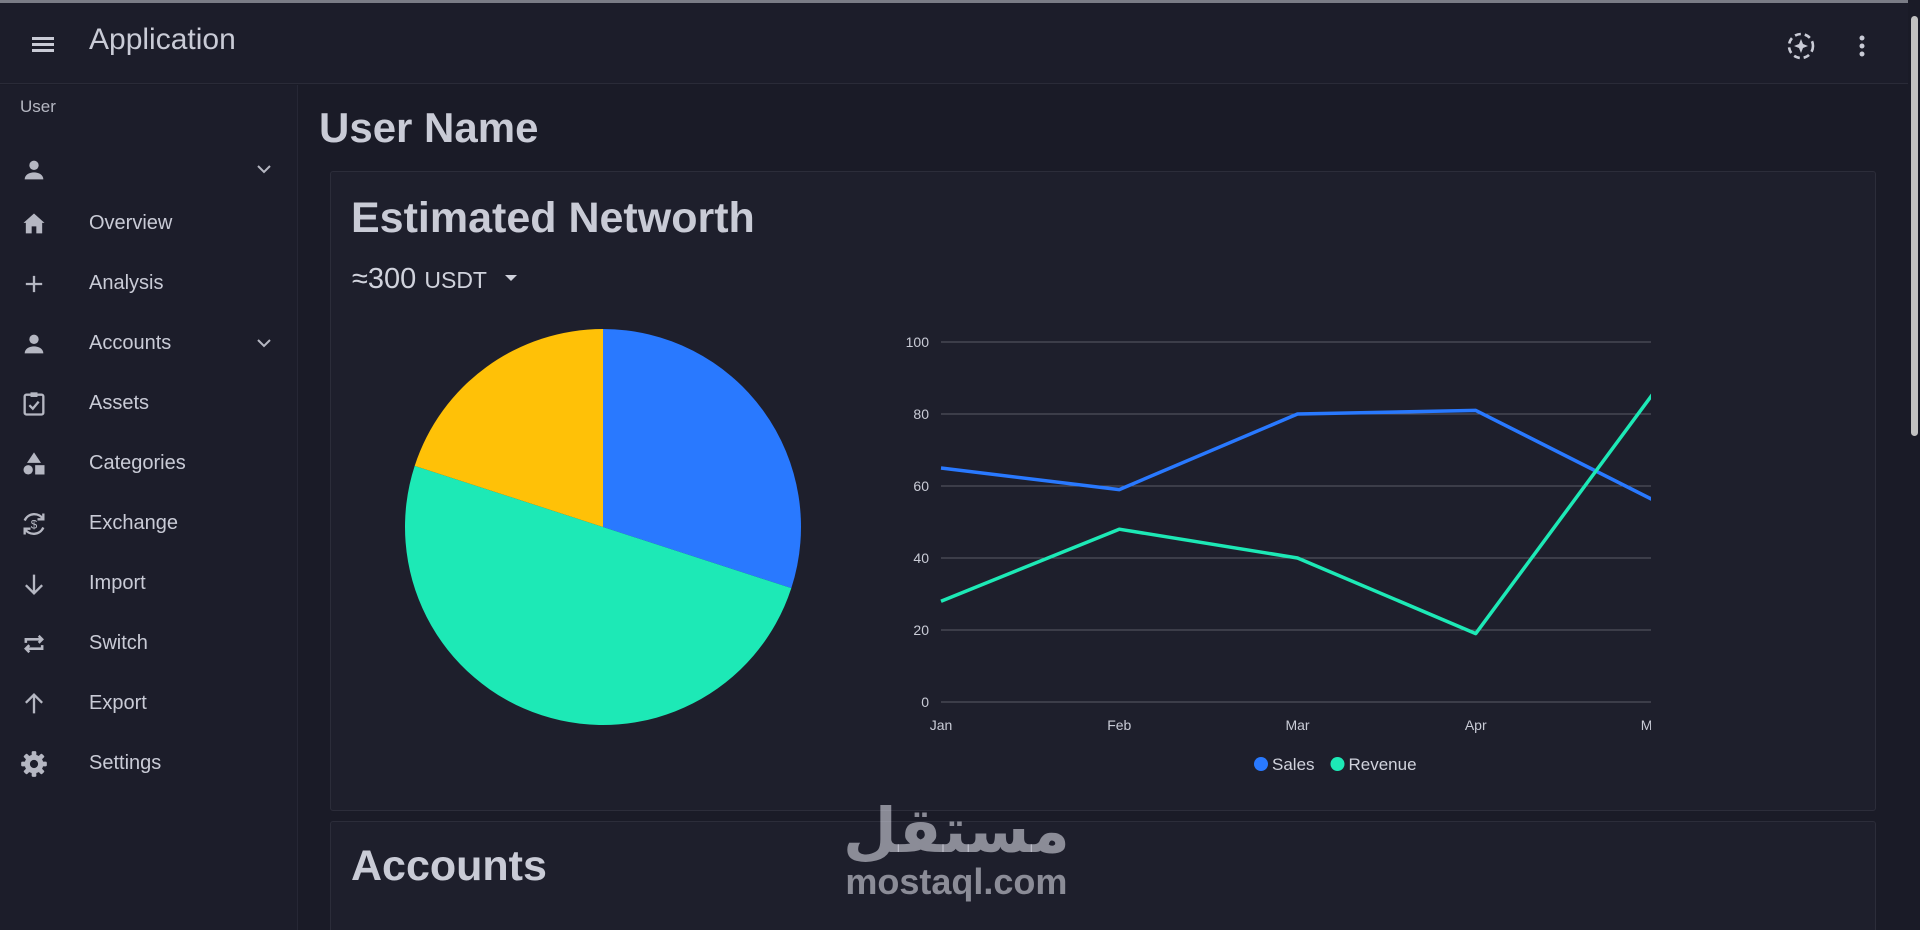 Image resolution: width=1920 pixels, height=930 pixels. What do you see at coordinates (1293, 764) in the screenshot?
I see `legend-label: Sales` at bounding box center [1293, 764].